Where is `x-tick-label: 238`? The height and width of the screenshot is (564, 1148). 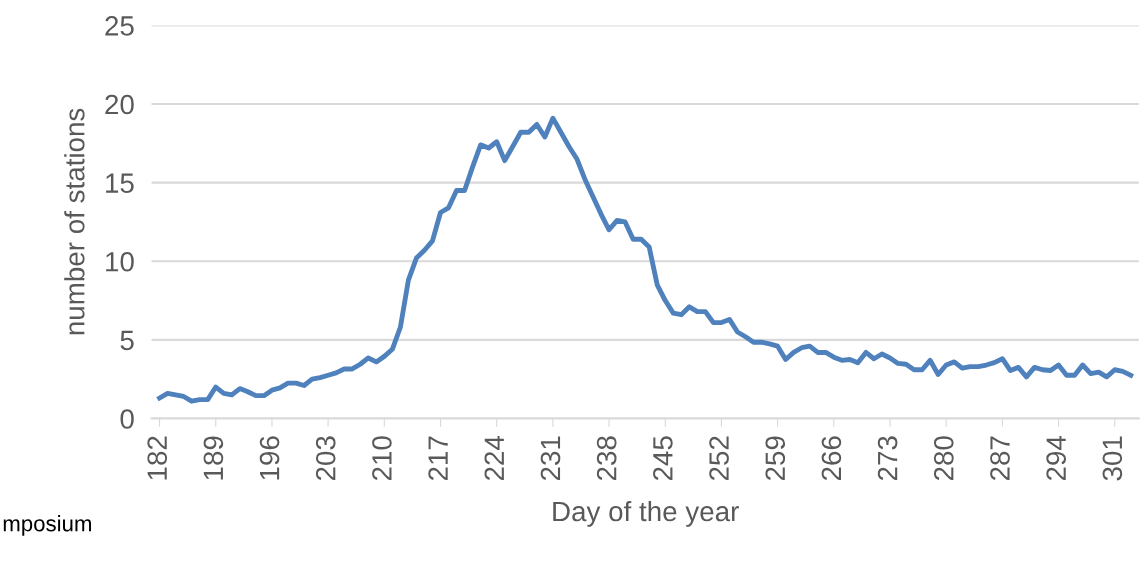
x-tick-label: 238 is located at coordinates (606, 458).